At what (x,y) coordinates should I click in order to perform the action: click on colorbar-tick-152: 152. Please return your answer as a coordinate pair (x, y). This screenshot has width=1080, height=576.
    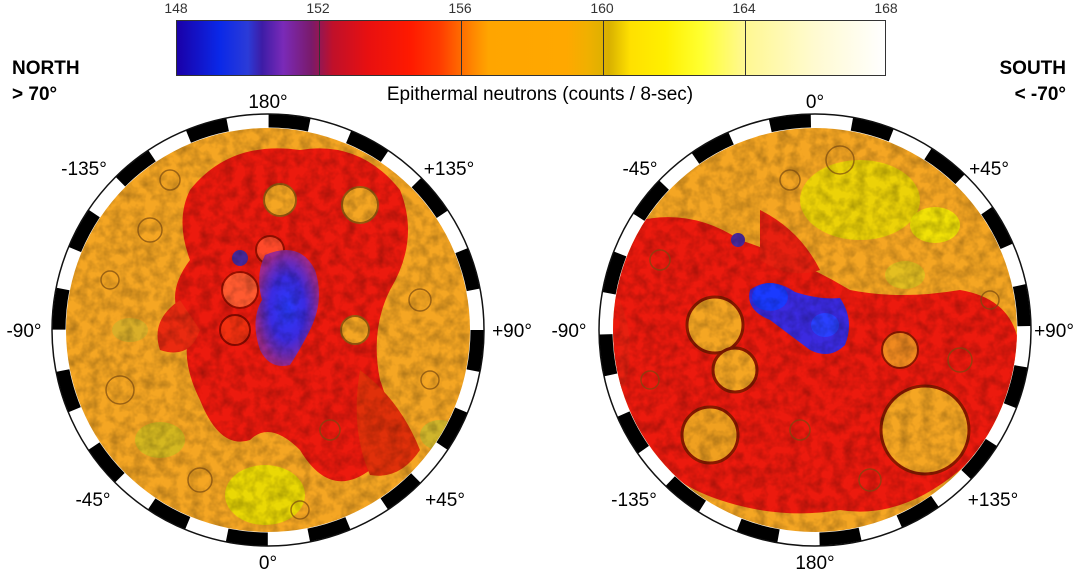
    Looking at the image, I should click on (318, 8).